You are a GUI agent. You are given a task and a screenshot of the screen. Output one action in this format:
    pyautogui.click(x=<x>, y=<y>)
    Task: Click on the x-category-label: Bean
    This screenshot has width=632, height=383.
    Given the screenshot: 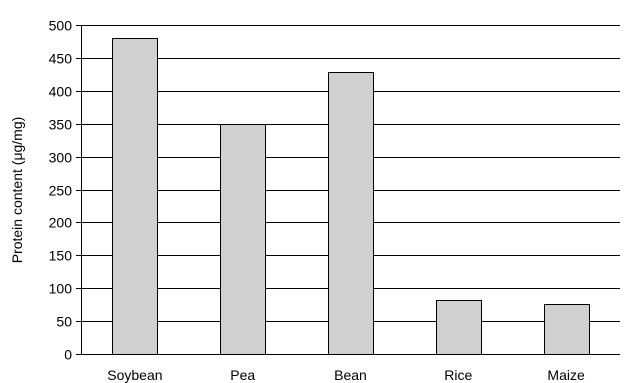 What is the action you would take?
    pyautogui.click(x=350, y=375)
    